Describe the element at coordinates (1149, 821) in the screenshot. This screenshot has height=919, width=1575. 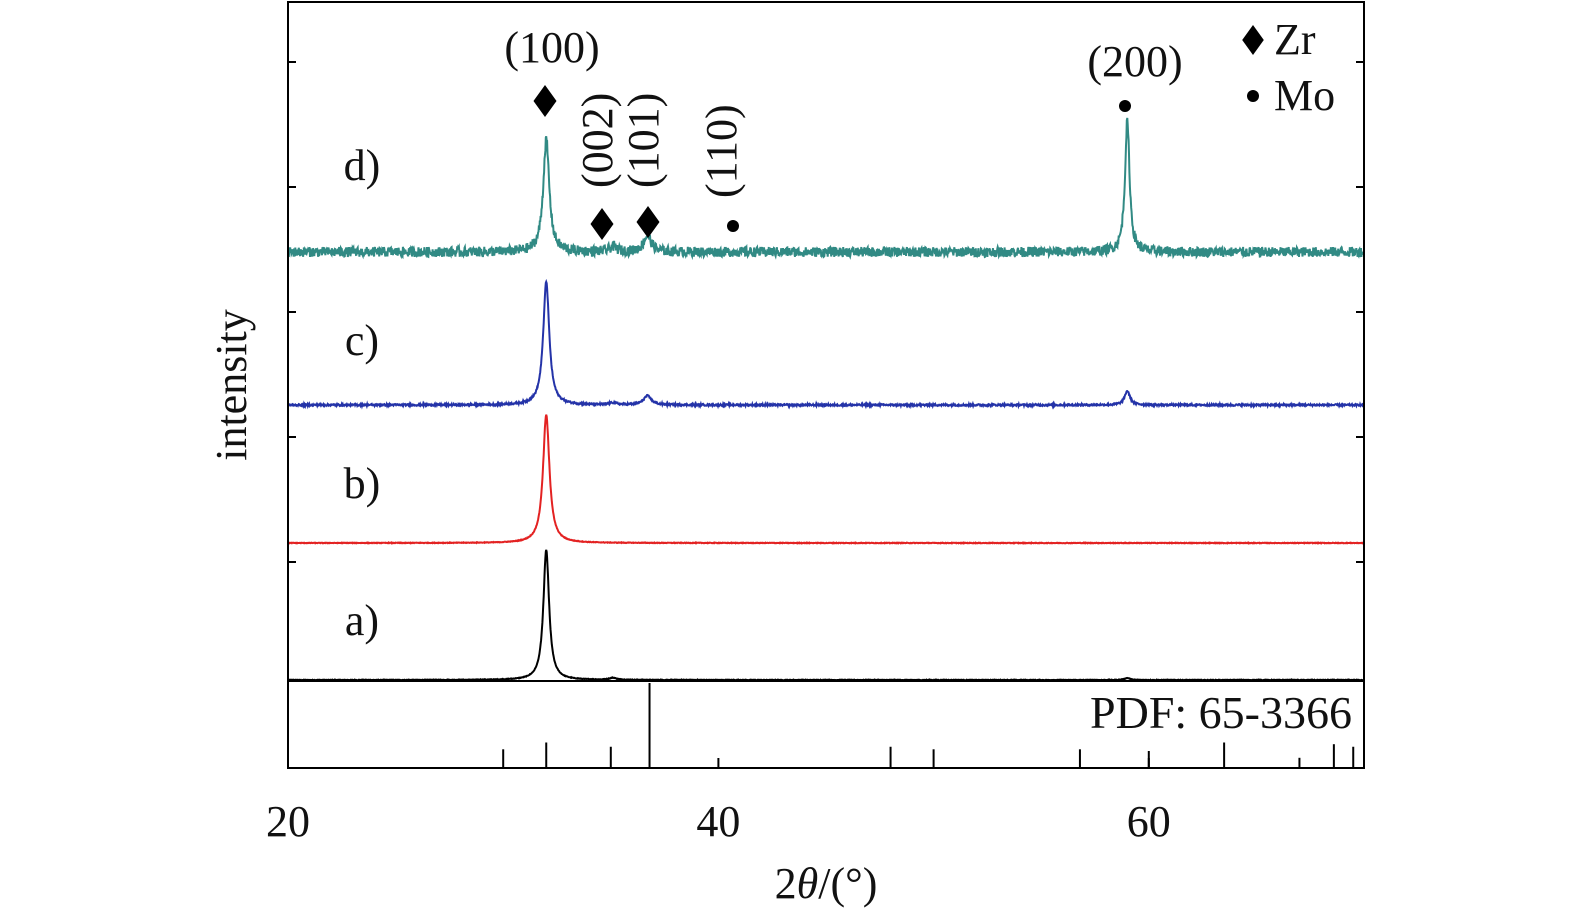
I see `x-tick-label-3: 60` at that location.